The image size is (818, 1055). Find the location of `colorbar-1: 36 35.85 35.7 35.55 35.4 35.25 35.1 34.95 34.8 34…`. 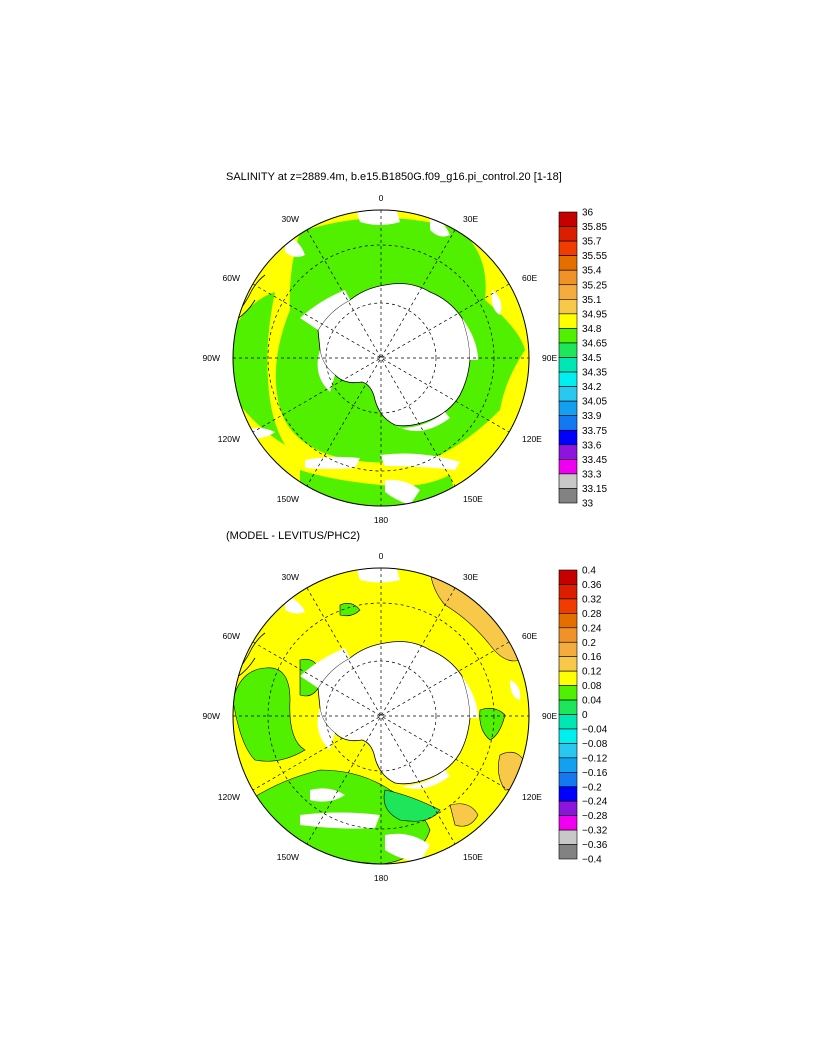

colorbar-1: 36 35.85 35.7 35.55 35.4 35.25 35.1 34.95 34.8 34… is located at coordinates (582, 359).